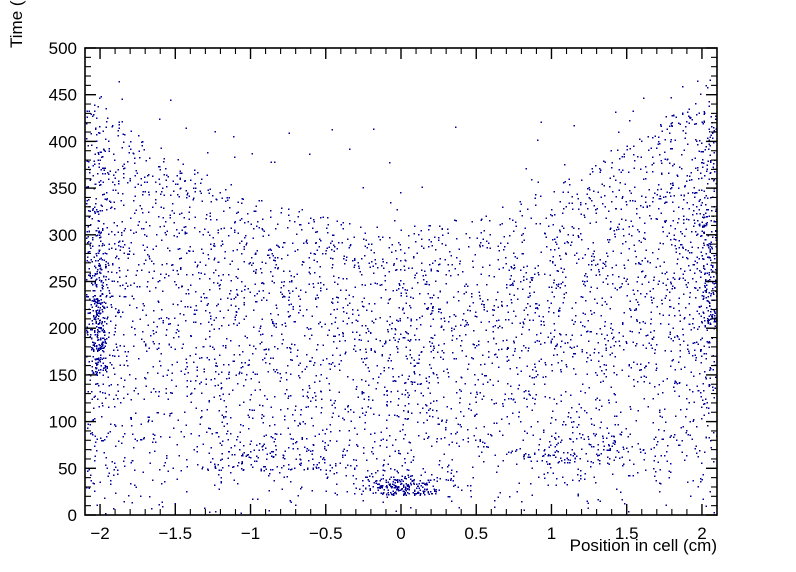 This screenshot has height=572, width=796. I want to click on x-tick-label: 2, so click(701, 533).